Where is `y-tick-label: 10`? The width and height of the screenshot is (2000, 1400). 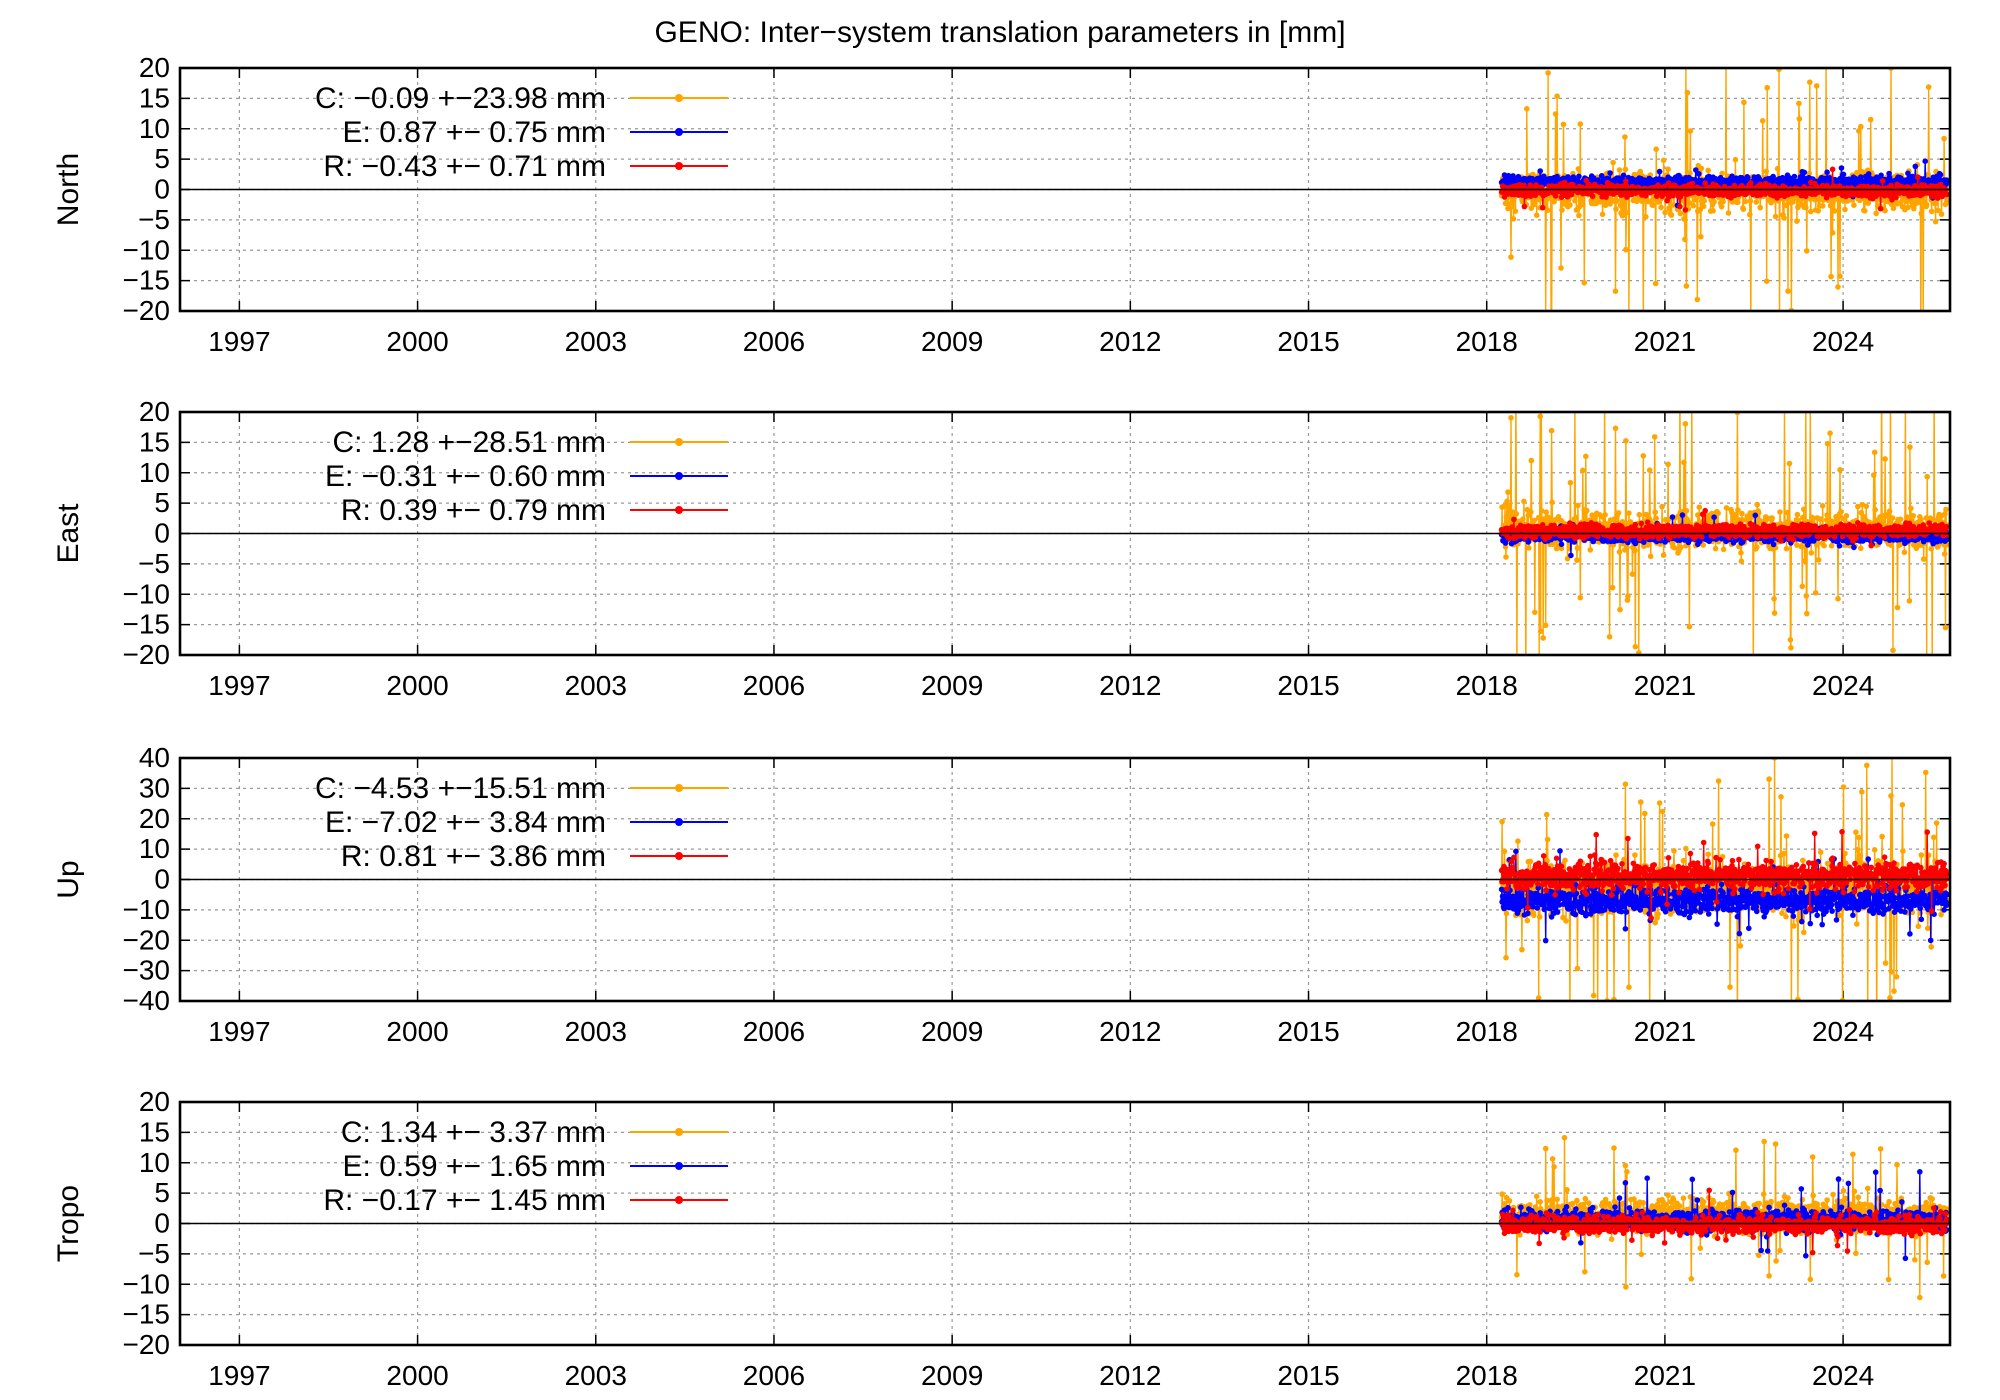 y-tick-label: 10 is located at coordinates (154, 128).